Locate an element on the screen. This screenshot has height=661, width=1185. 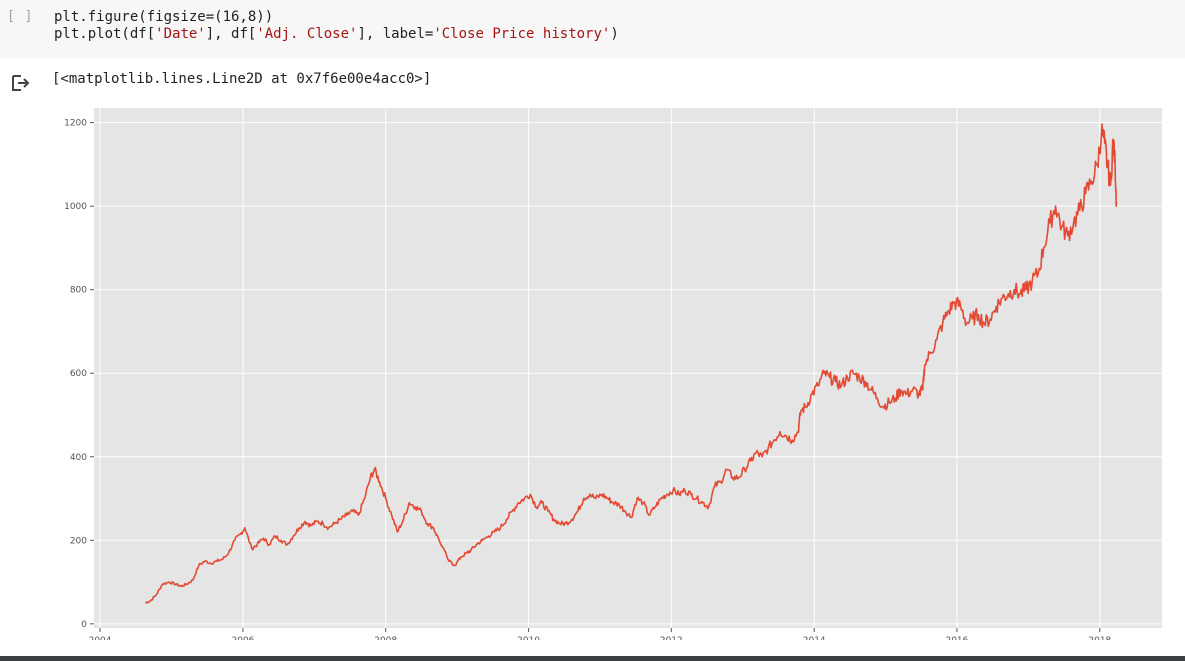
window-bottom-border is located at coordinates (592, 658).